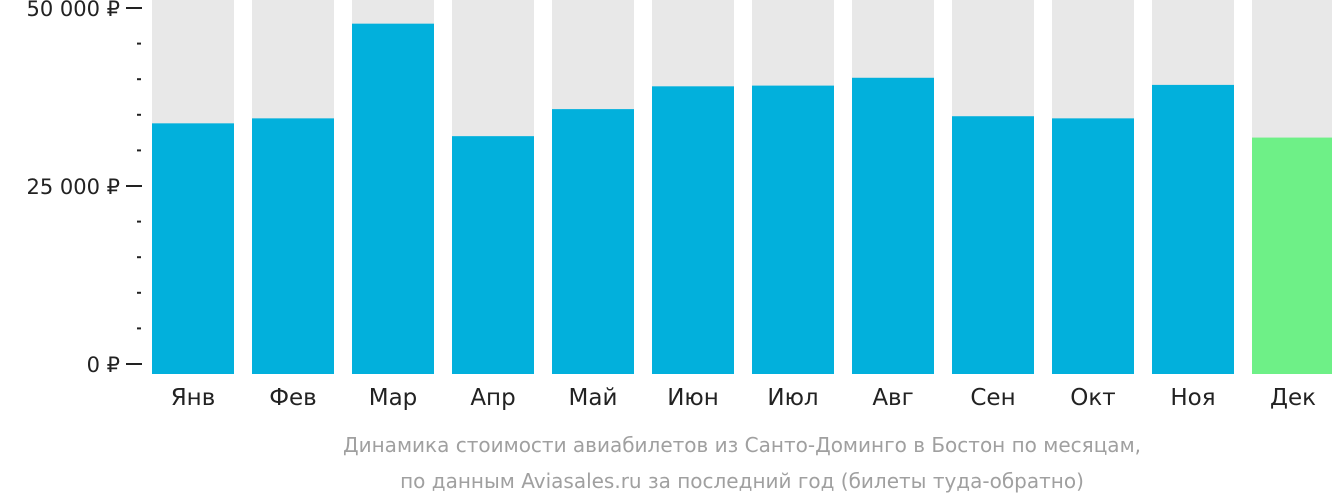  I want to click on x-tick-label-8: Авг, so click(892, 398).